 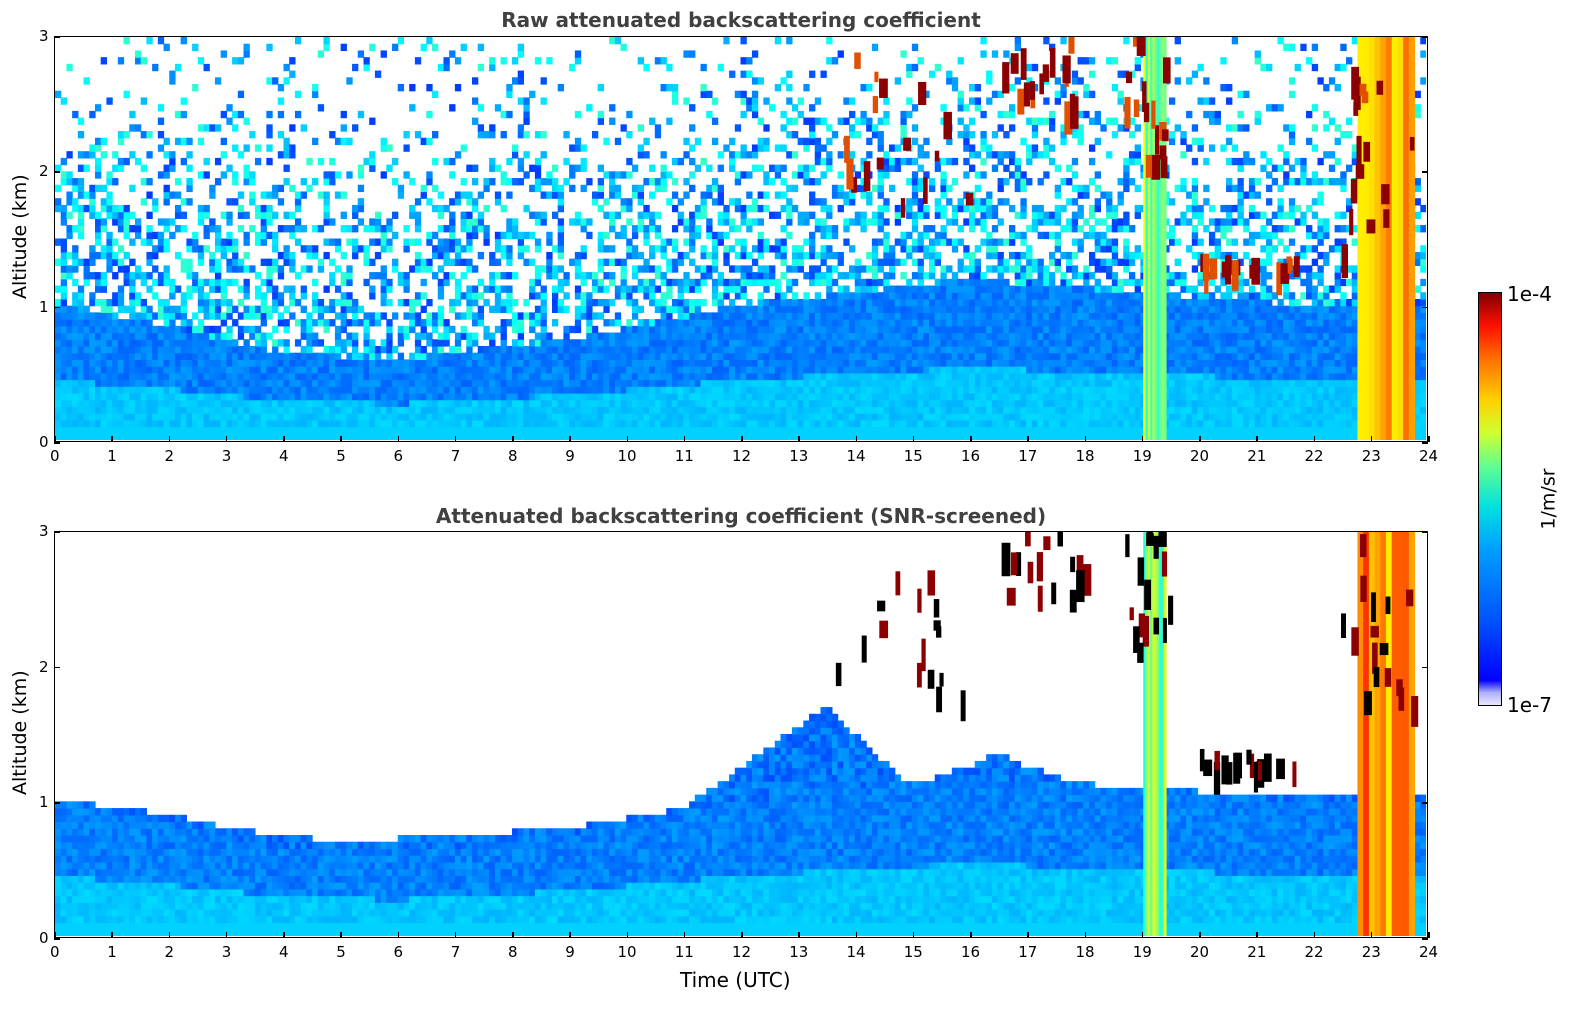 What do you see at coordinates (44, 666) in the screenshot?
I see `y-tick-label: 2` at bounding box center [44, 666].